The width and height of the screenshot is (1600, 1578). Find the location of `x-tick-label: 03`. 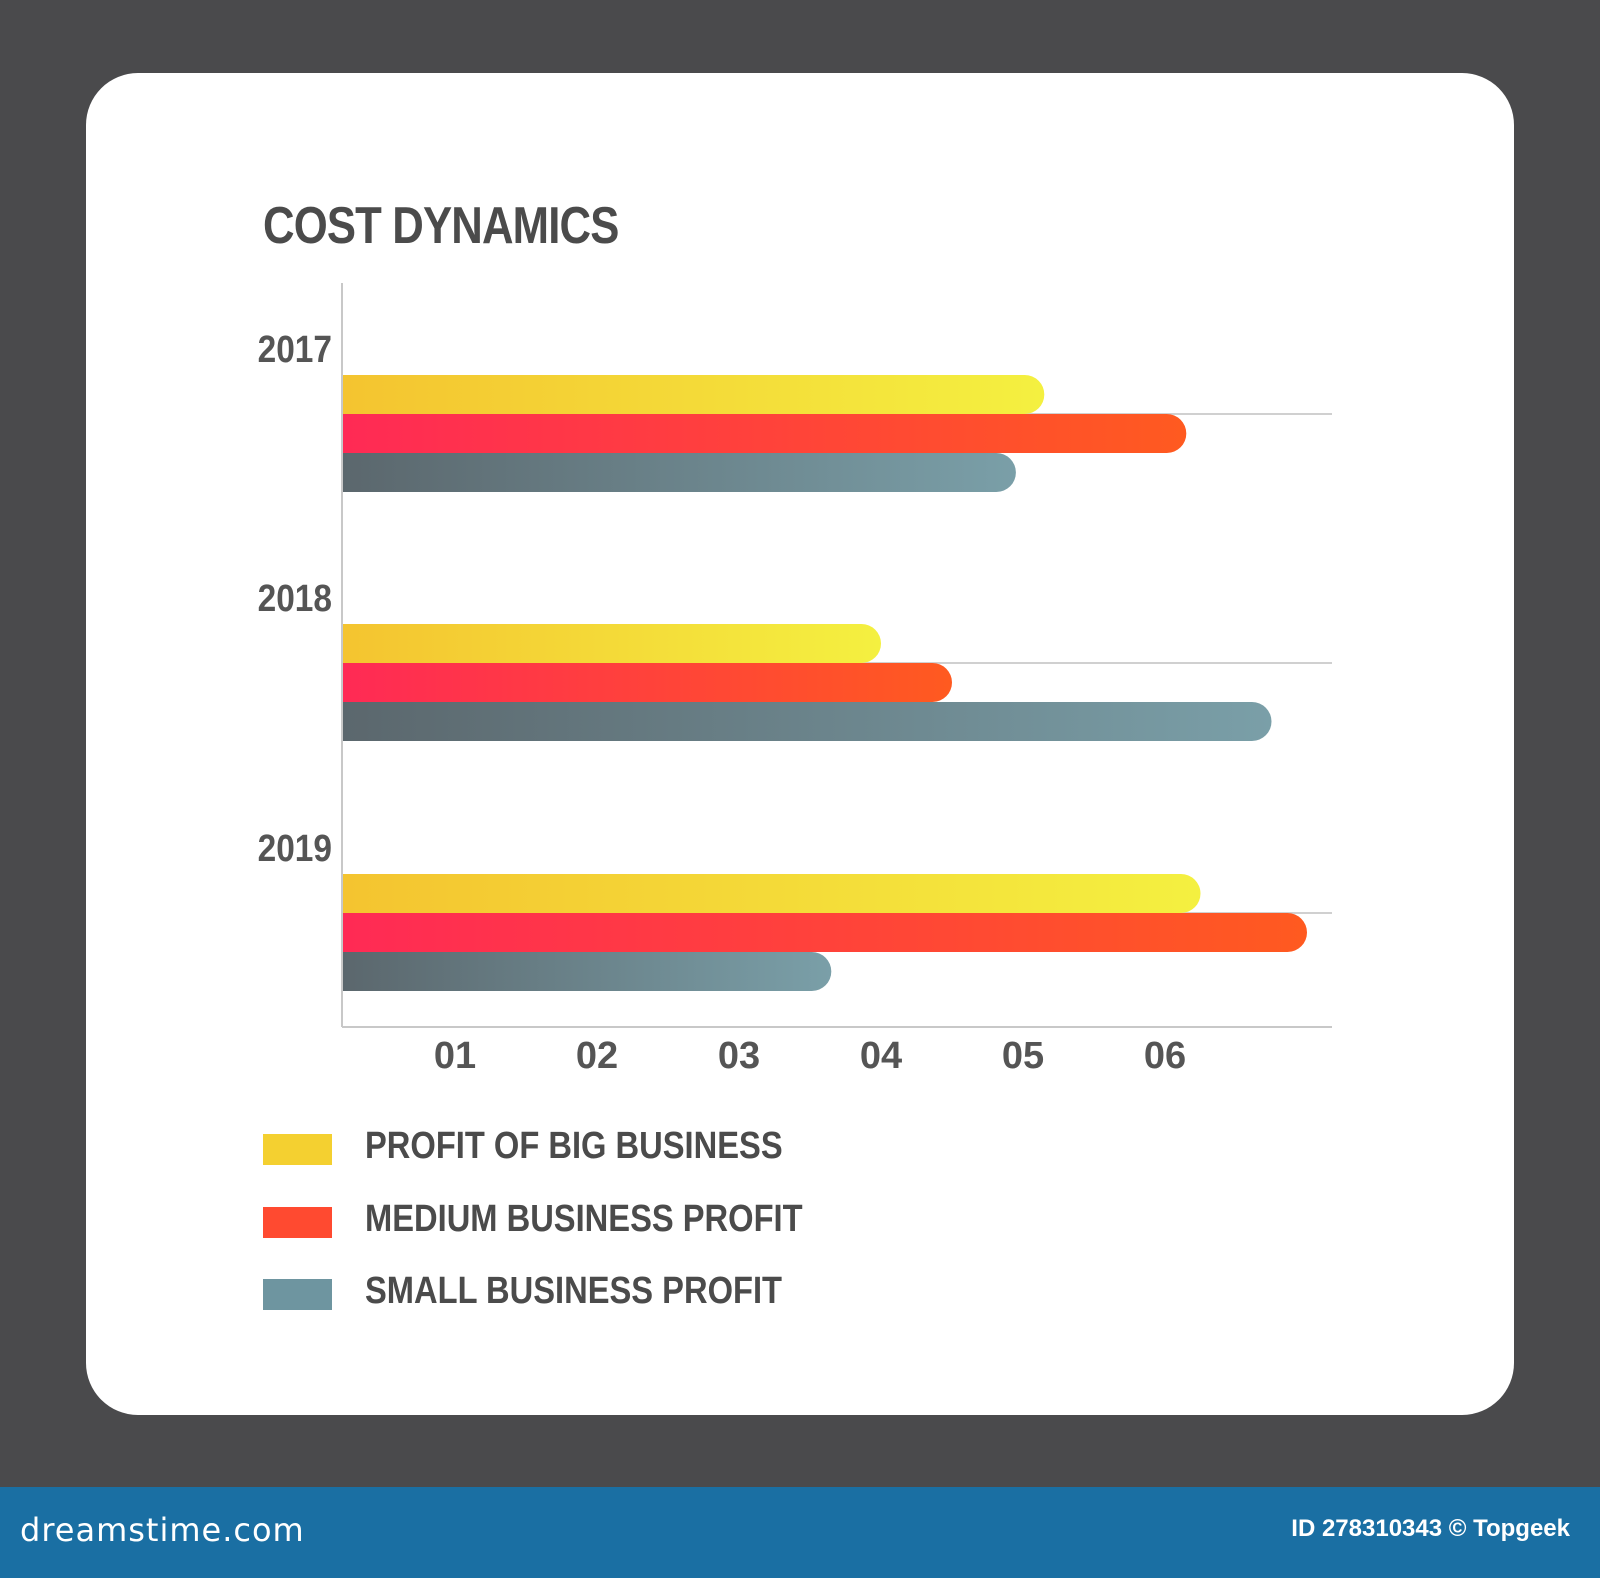

x-tick-label: 03 is located at coordinates (739, 1056).